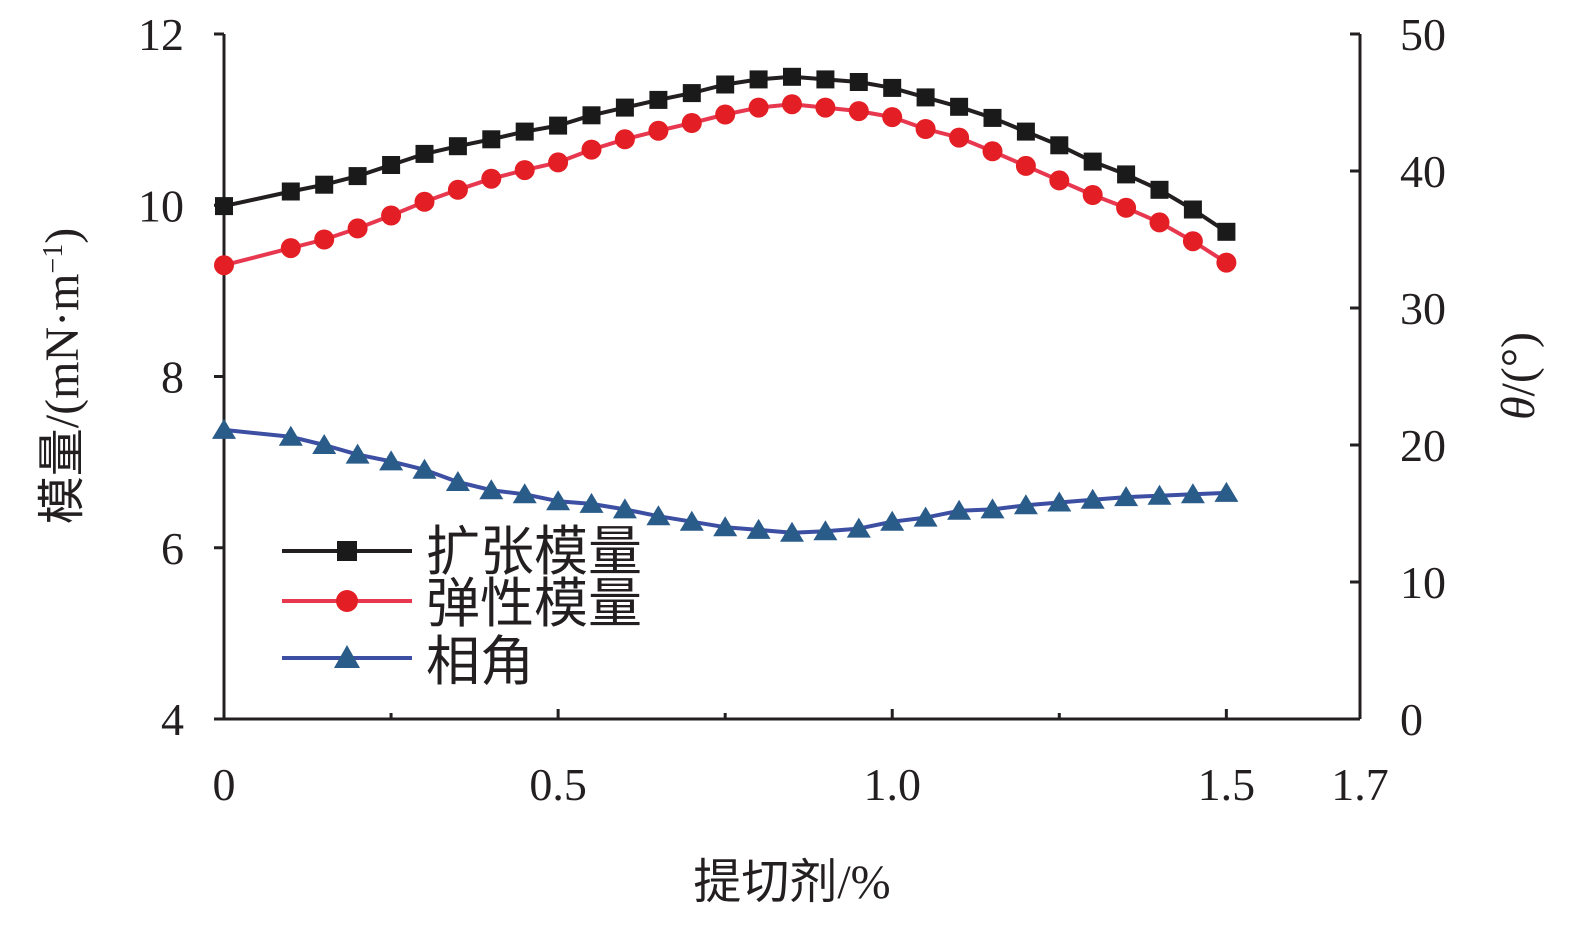  What do you see at coordinates (1360, 784) in the screenshot?
I see `x-tick-label-4: 1.7` at bounding box center [1360, 784].